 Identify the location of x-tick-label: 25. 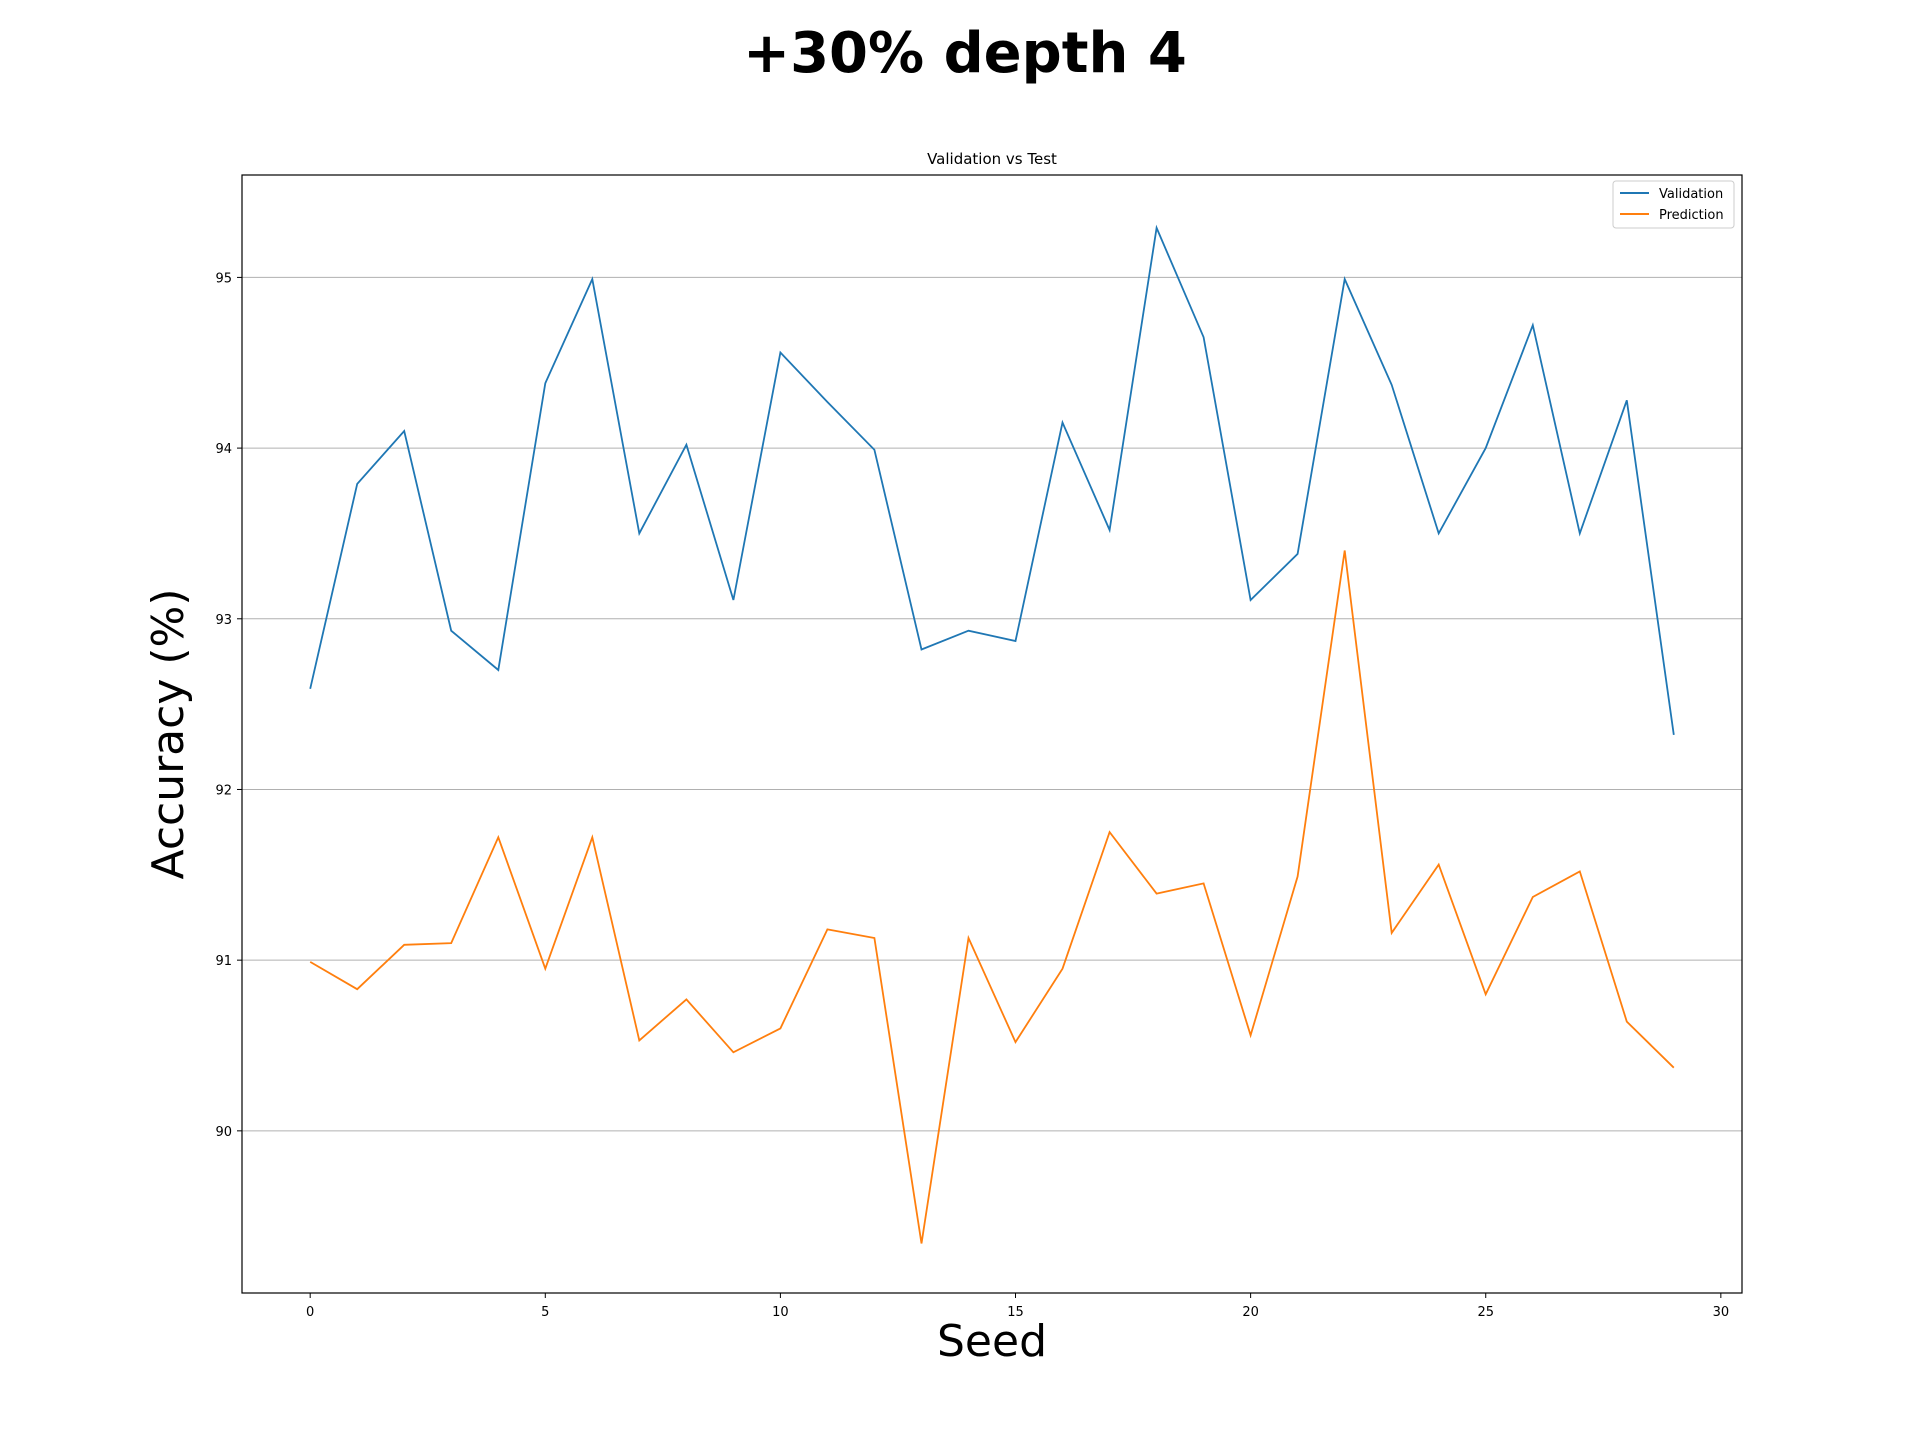
(1485, 1312).